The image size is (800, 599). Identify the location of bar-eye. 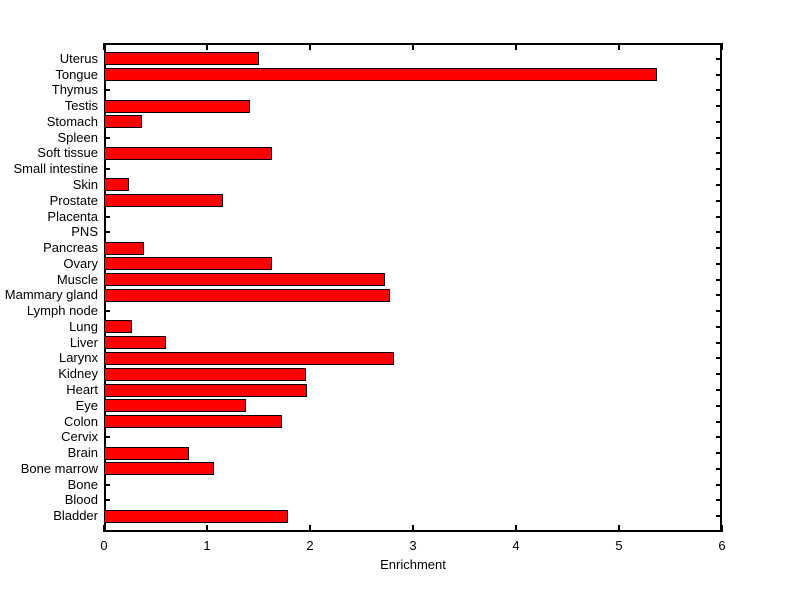
(175, 406).